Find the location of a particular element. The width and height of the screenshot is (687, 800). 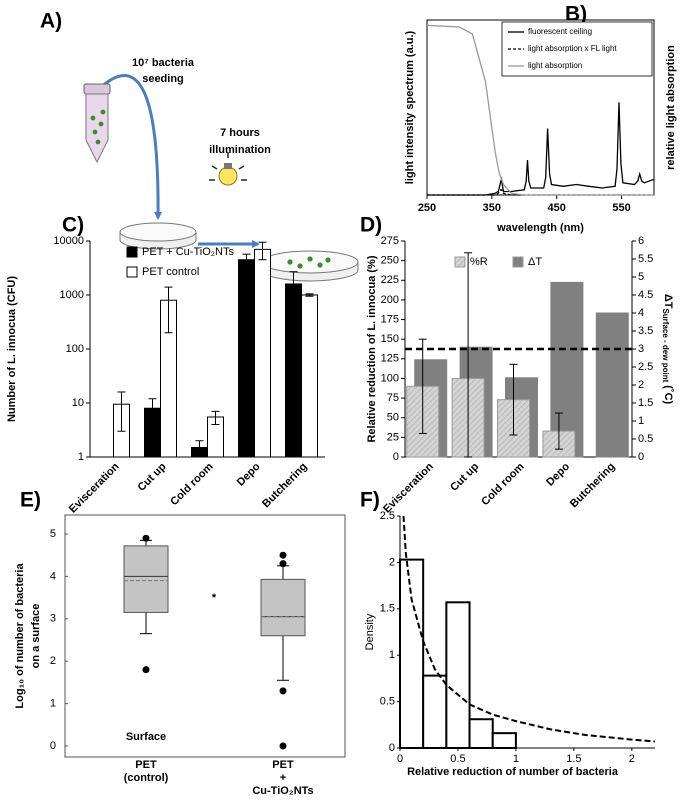

x-tick-label: + is located at coordinates (283, 778).